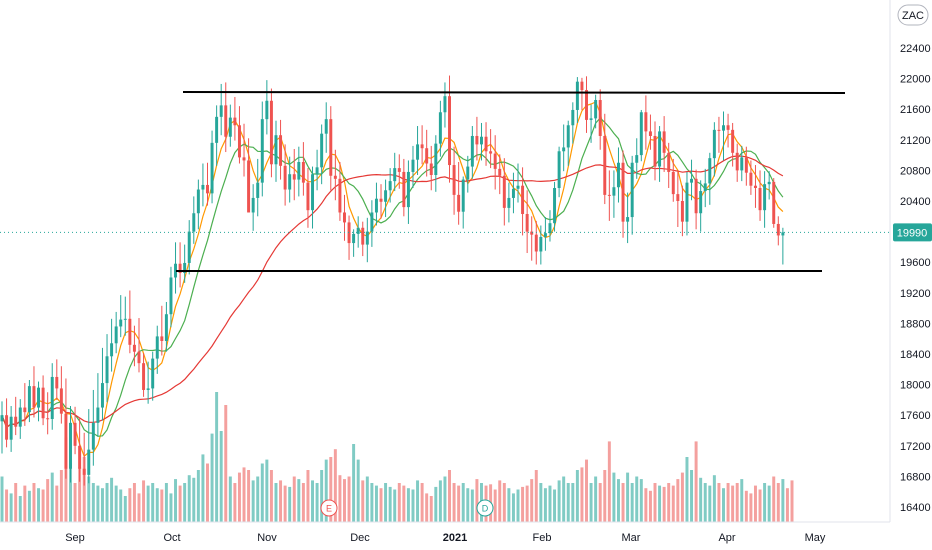 This screenshot has height=550, width=932. I want to click on trendline-resistance, so click(514, 92).